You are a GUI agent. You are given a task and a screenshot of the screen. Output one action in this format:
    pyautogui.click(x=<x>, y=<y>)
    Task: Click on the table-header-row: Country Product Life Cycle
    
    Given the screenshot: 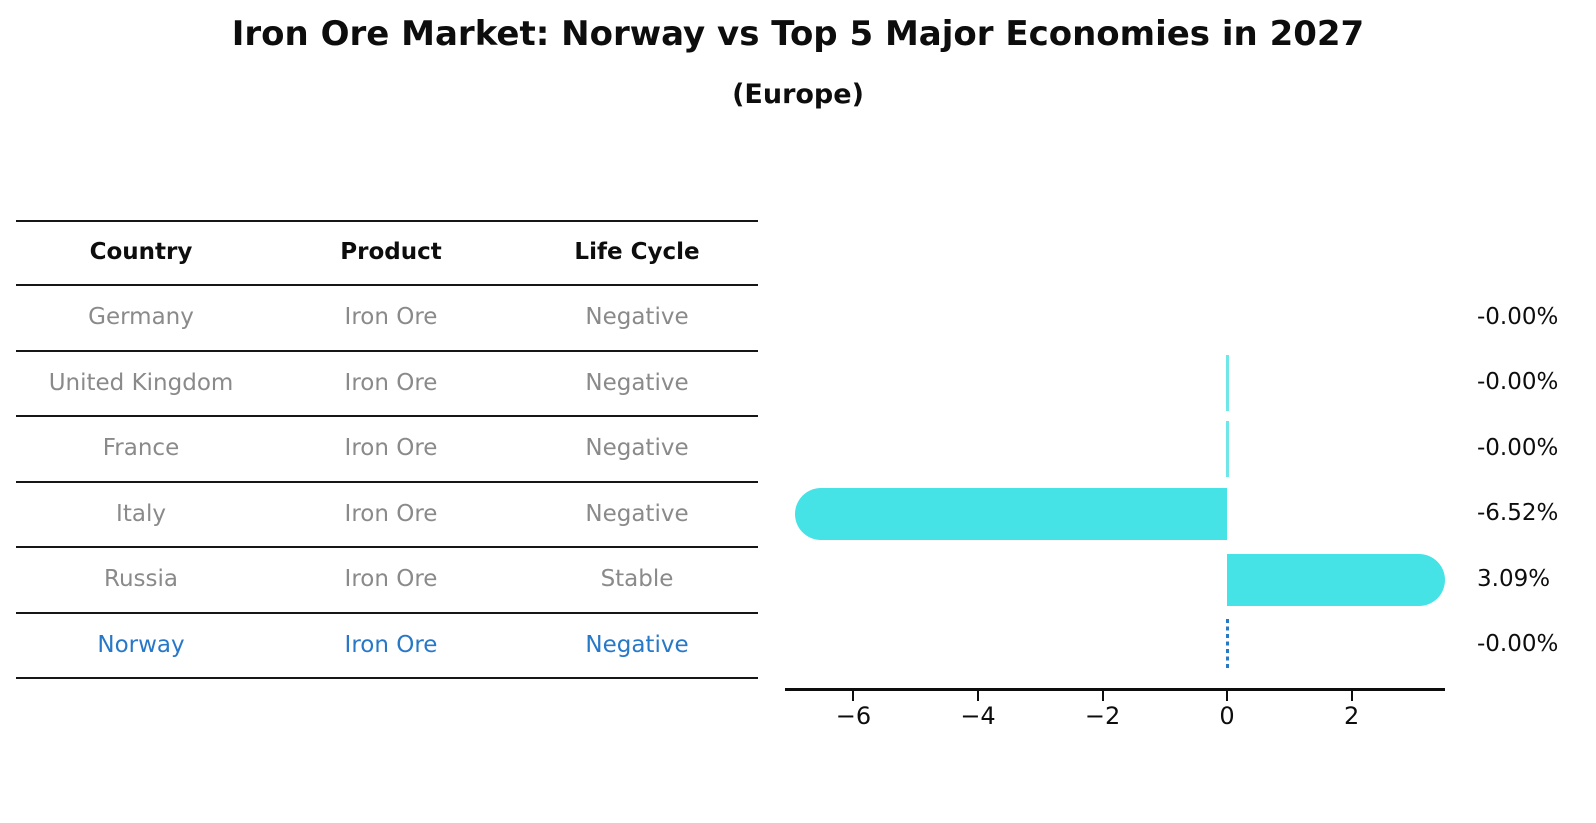 What is the action you would take?
    pyautogui.click(x=387, y=252)
    